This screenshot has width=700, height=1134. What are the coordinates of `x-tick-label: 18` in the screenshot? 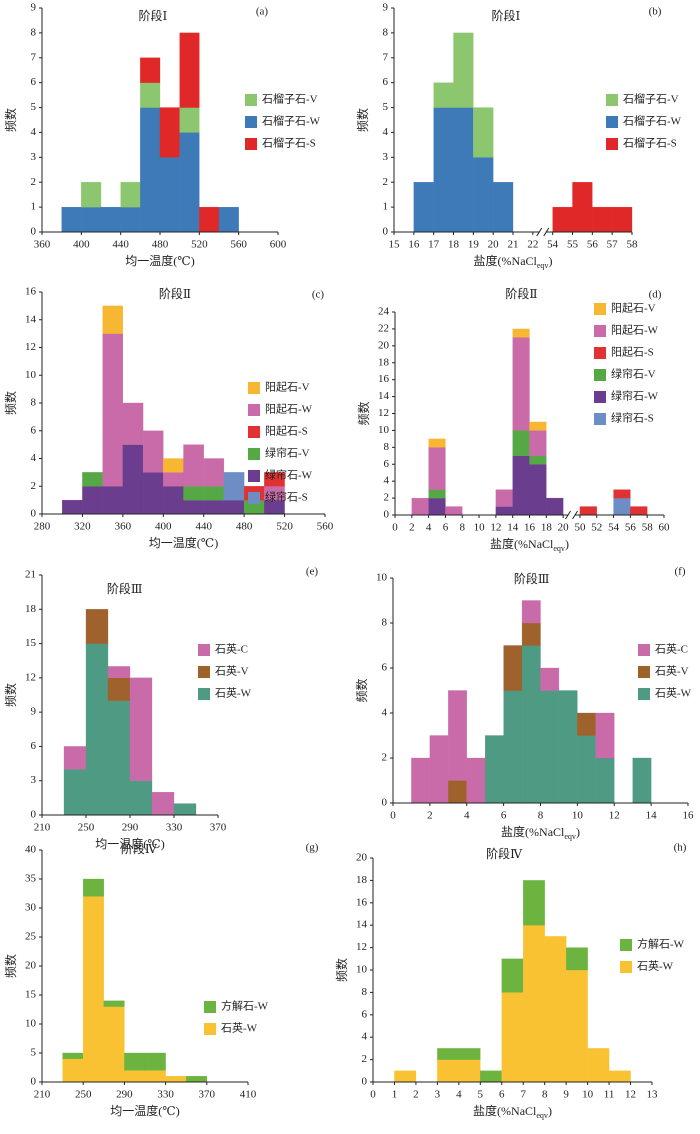 It's located at (454, 245).